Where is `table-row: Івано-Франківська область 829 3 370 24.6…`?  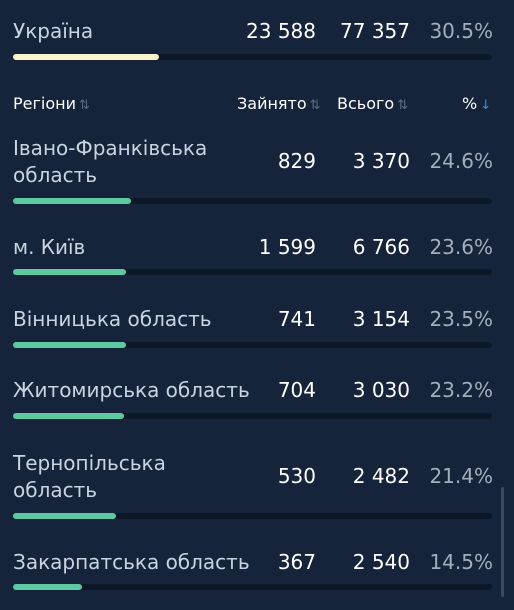
table-row: Івано-Франківська область 829 3 370 24.6… is located at coordinates (250, 171).